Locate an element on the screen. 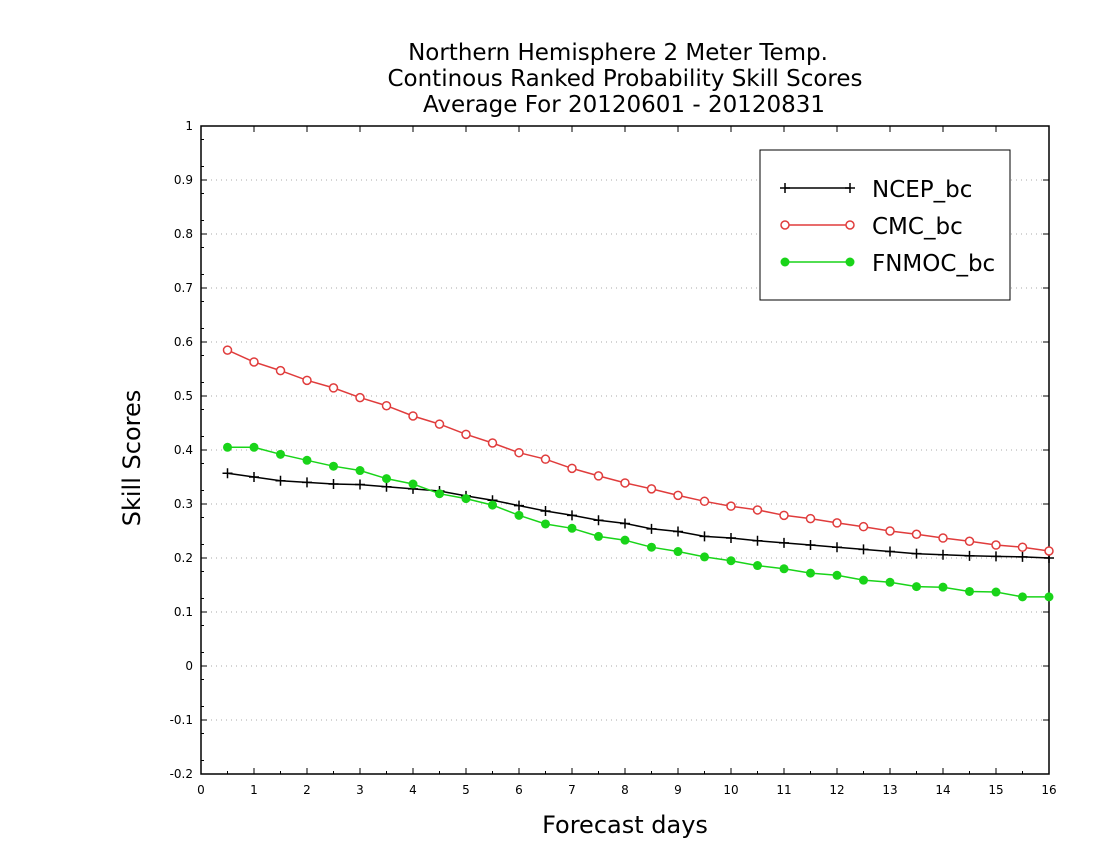 This screenshot has height=850, width=1100. x-tick-label: 9 is located at coordinates (678, 790).